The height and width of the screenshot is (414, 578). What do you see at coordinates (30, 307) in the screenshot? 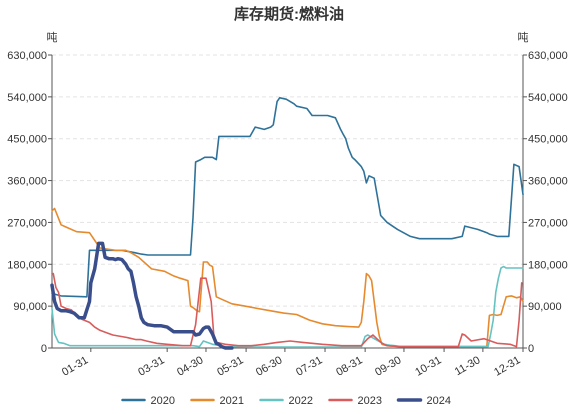
I see `y-tick-label-left: 90,000` at bounding box center [30, 307].